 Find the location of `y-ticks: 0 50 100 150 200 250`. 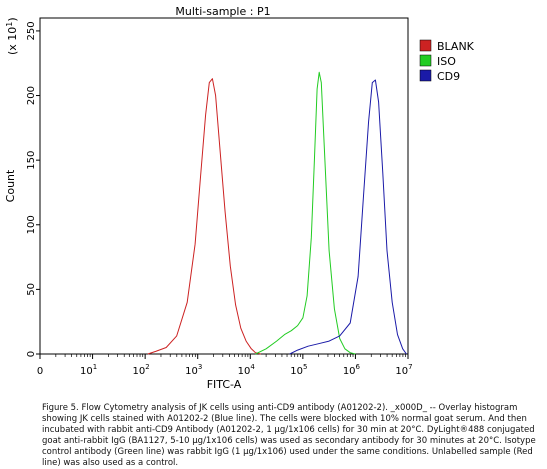

y-ticks: 0 50 100 150 200 250 is located at coordinates (33, 189).